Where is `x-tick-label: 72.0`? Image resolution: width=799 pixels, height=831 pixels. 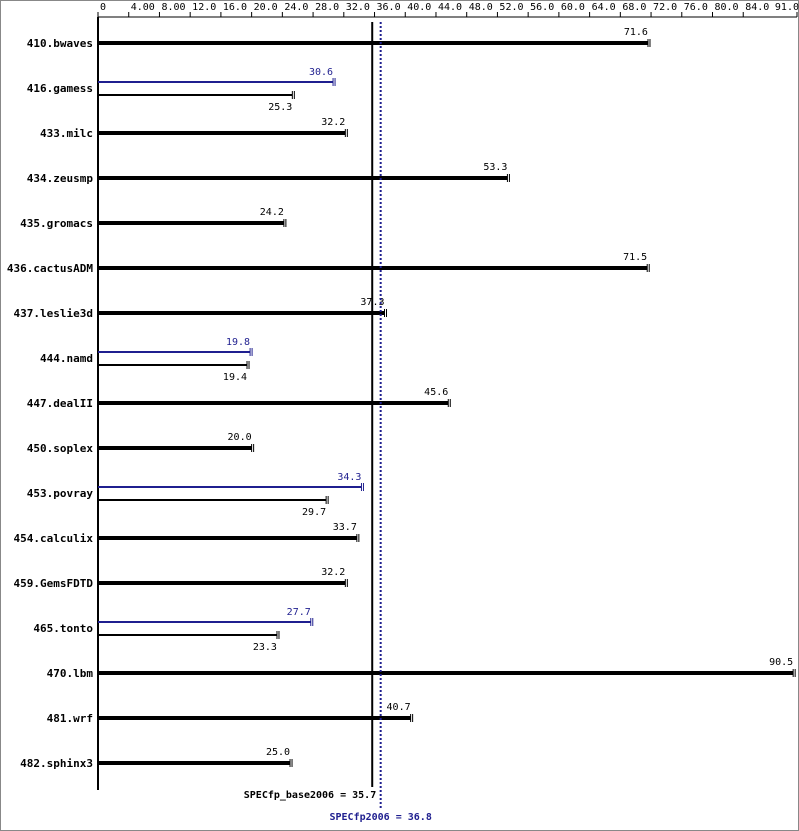 x-tick-label: 72.0 is located at coordinates (665, 7).